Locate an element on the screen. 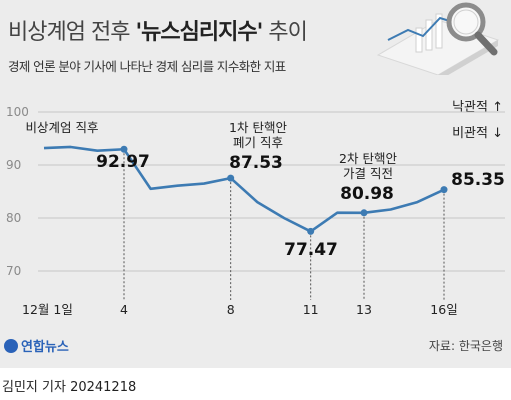 This screenshot has width=511, height=400. annotation-label: 폐기 직후 is located at coordinates (258, 142).